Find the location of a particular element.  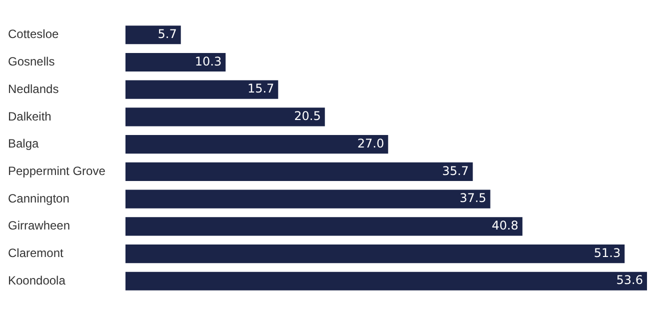

y-tick-label: Koondoola is located at coordinates (37, 280).